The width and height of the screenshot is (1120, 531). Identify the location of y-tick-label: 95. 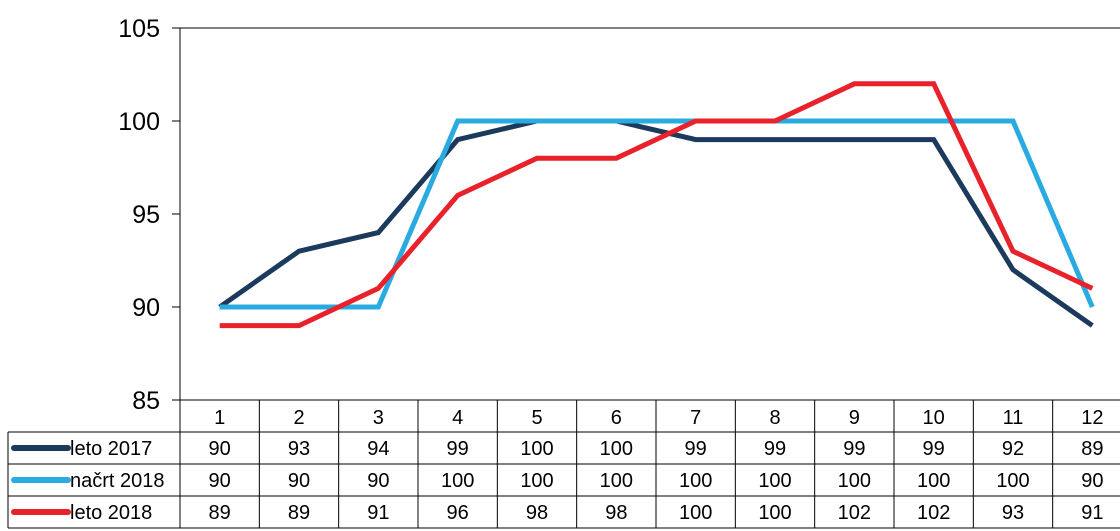
(146, 215).